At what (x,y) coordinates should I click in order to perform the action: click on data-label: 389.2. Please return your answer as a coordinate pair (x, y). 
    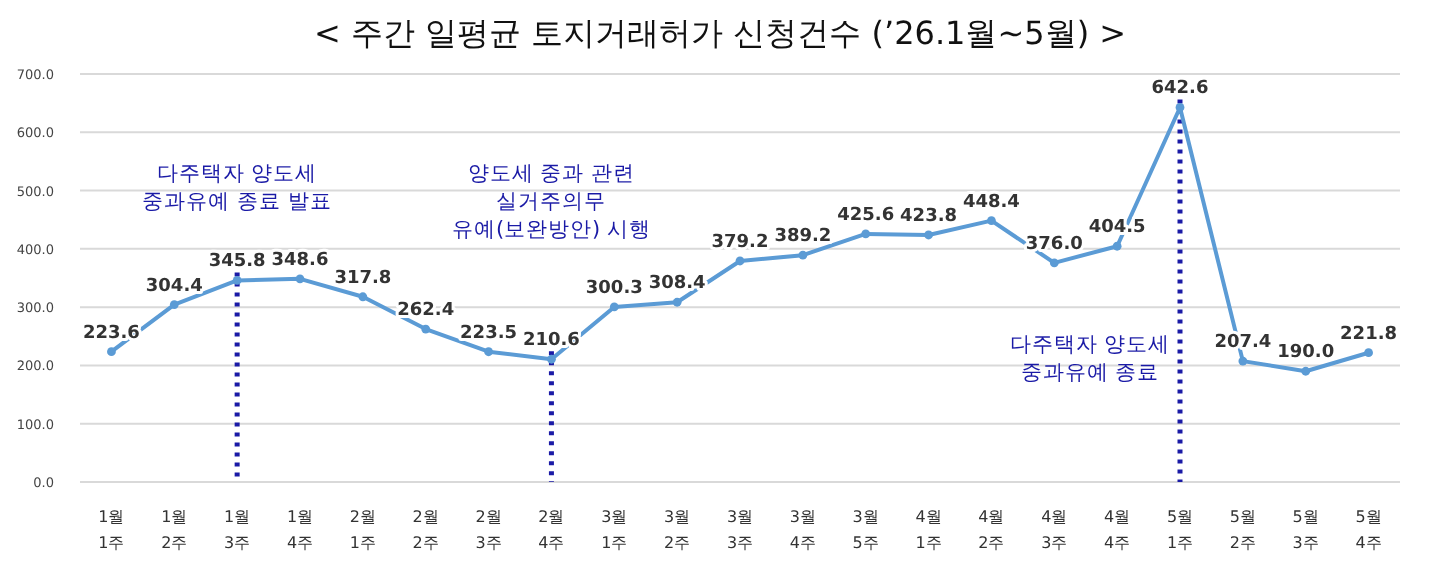
    Looking at the image, I should click on (803, 237).